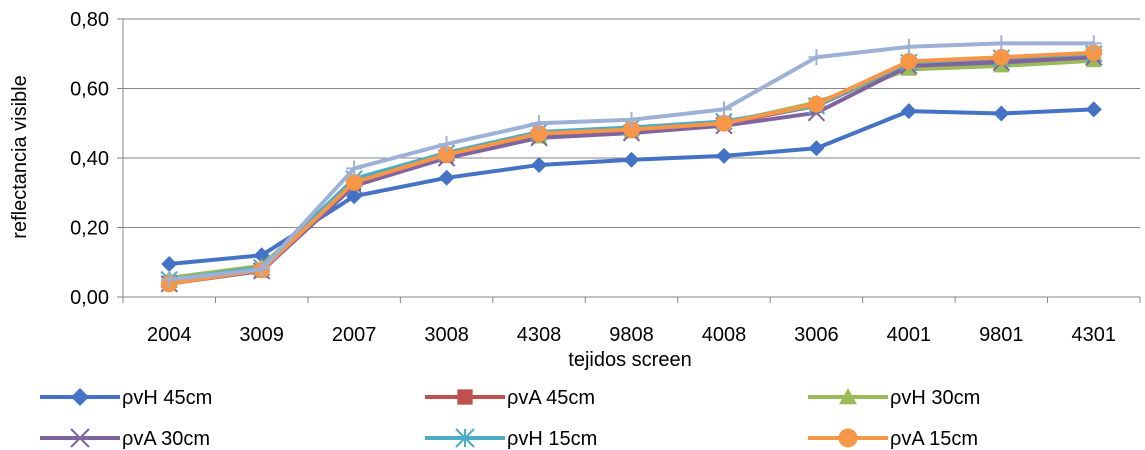  What do you see at coordinates (167, 398) in the screenshot?
I see `legend-label: ρvH 45cm` at bounding box center [167, 398].